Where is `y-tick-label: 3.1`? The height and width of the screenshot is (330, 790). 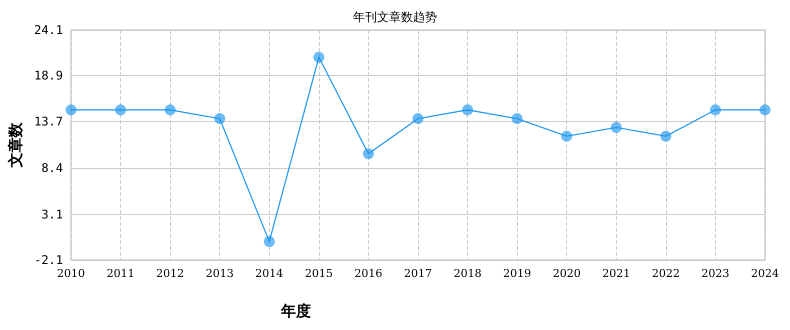 y-tick-label: 3.1 is located at coordinates (52, 214).